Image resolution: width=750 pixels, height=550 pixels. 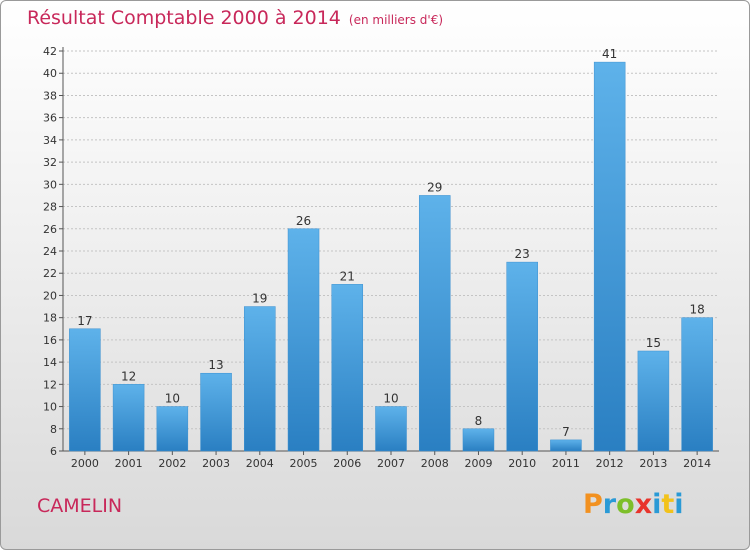 What do you see at coordinates (434, 323) in the screenshot?
I see `bar-2008` at bounding box center [434, 323].